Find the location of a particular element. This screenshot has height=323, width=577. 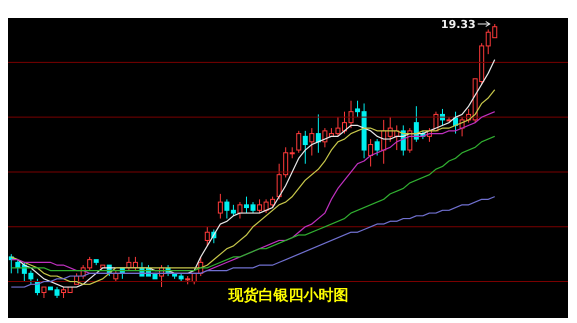

text: 现货白银四小时图 is located at coordinates (288, 295).